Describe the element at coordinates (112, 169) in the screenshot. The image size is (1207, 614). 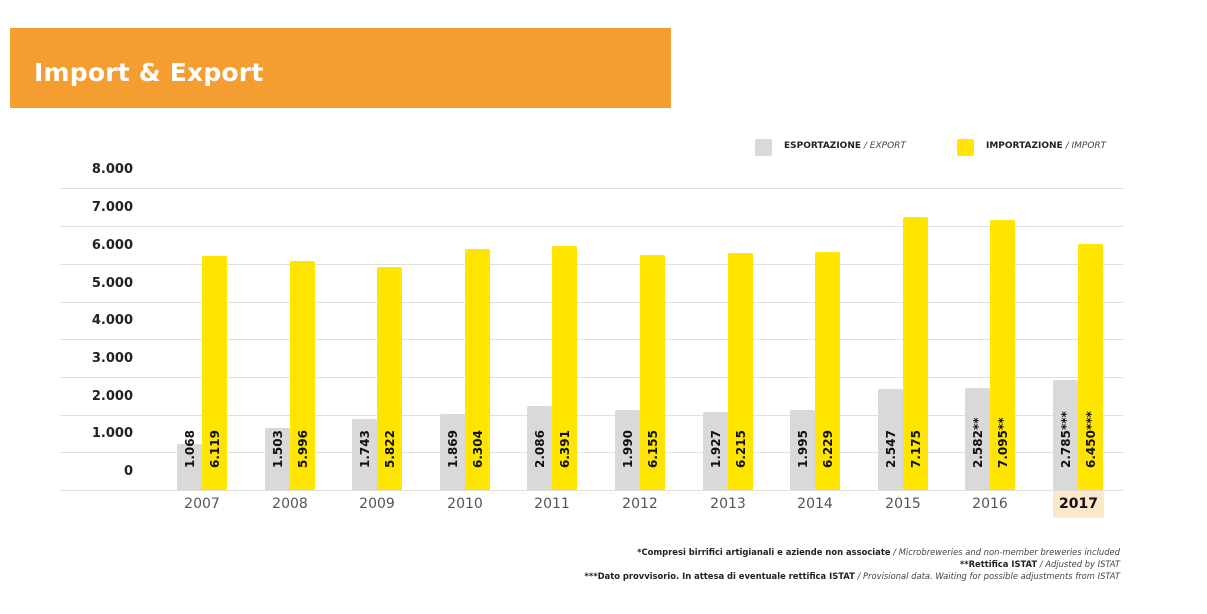
I see `y-axis-tick-label: 8.000` at that location.